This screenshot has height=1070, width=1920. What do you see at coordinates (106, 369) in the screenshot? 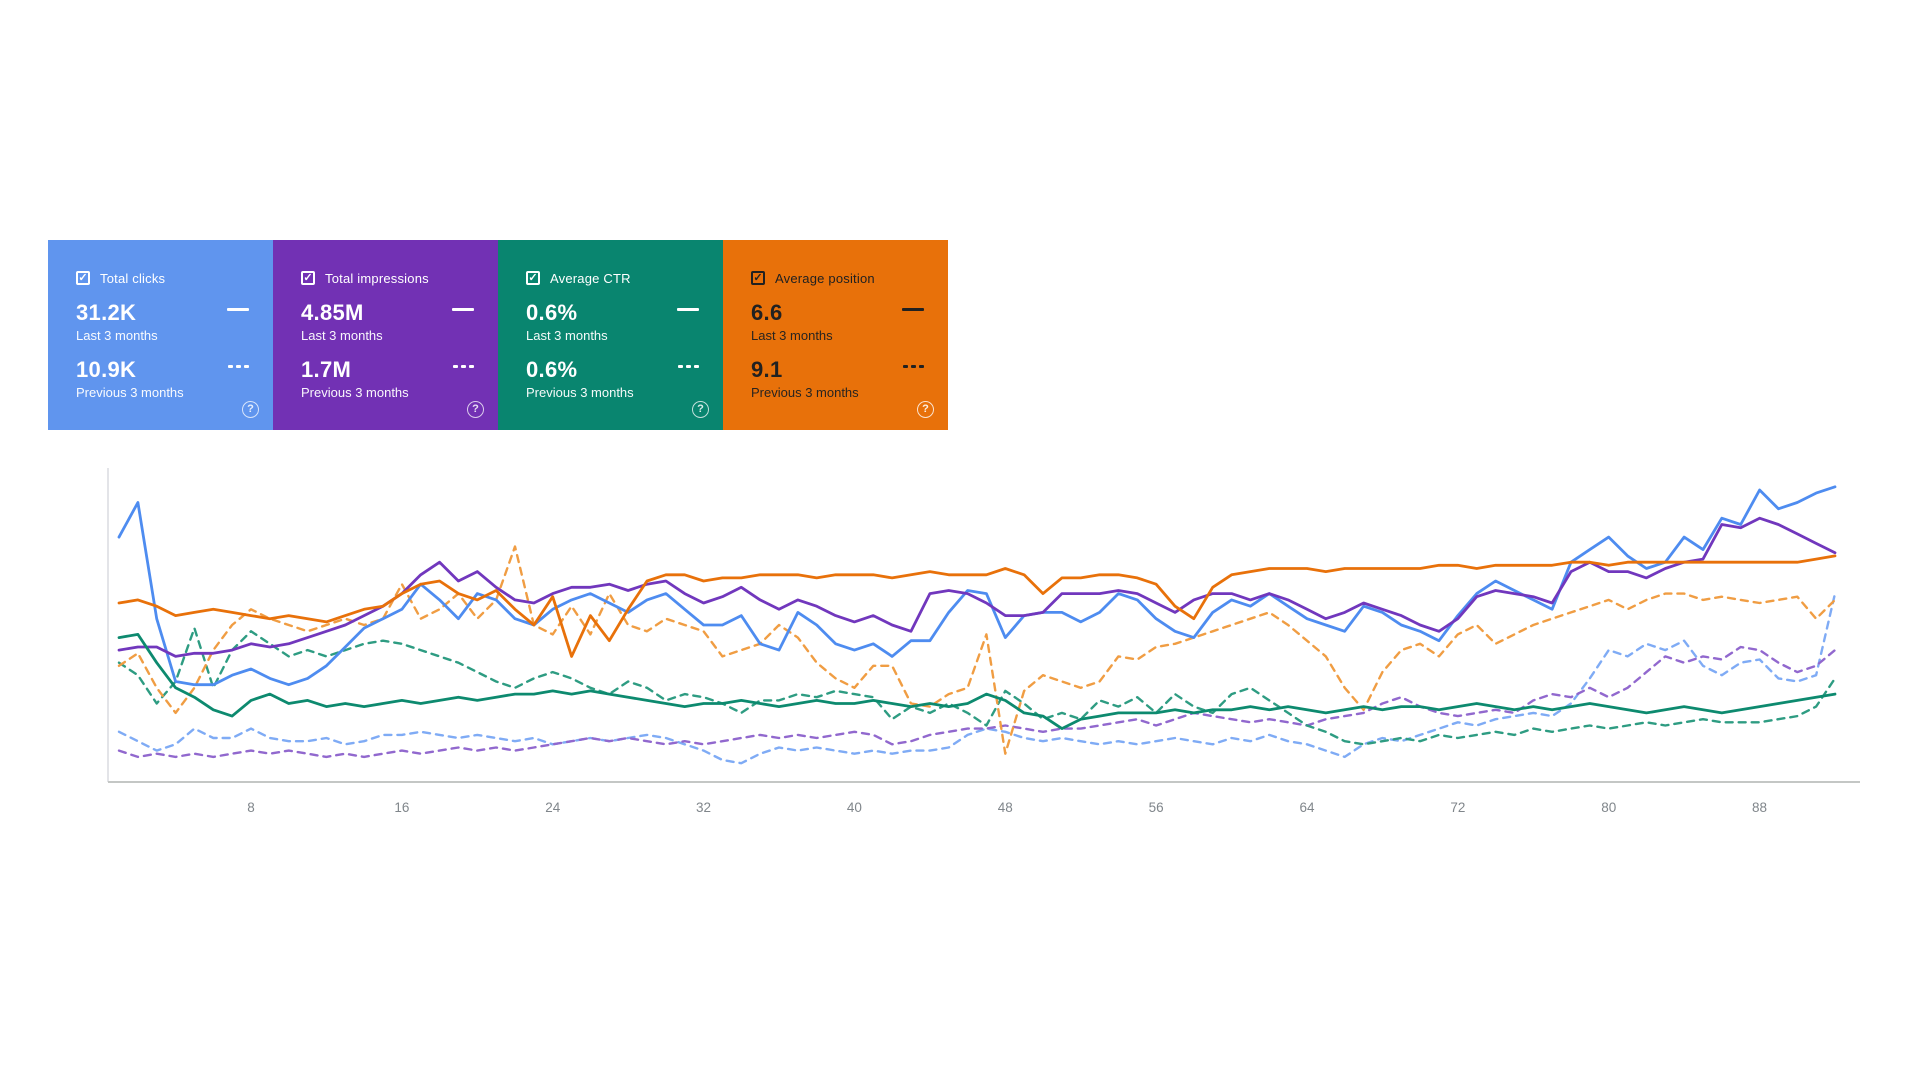
I see `metric-value: 10.9K` at bounding box center [106, 369].